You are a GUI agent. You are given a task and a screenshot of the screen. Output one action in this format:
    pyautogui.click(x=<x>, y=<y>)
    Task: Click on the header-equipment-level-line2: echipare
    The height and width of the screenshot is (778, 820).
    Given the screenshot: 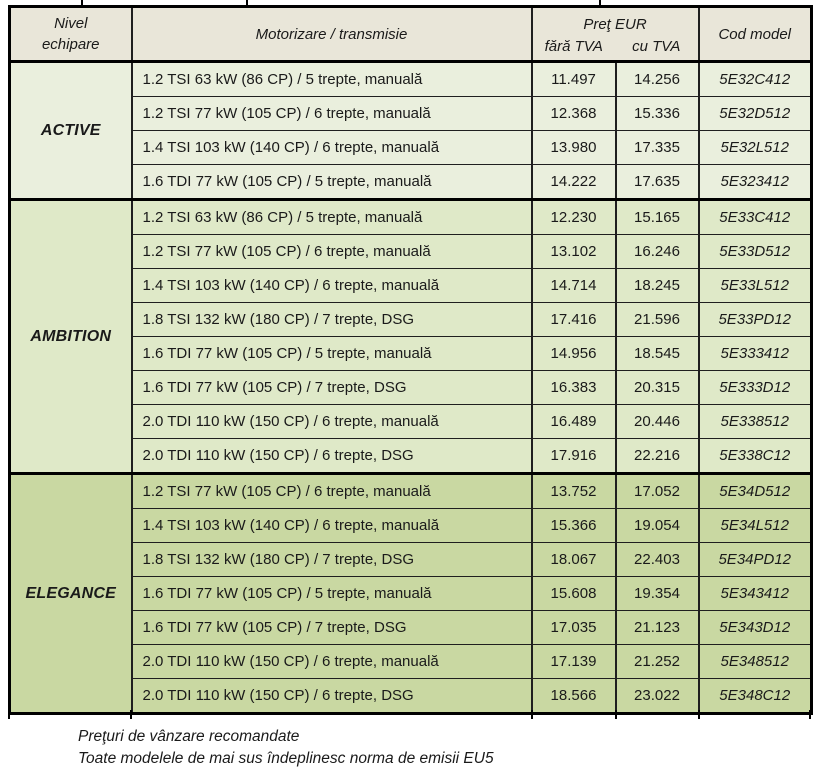 What is the action you would take?
    pyautogui.click(x=70, y=44)
    